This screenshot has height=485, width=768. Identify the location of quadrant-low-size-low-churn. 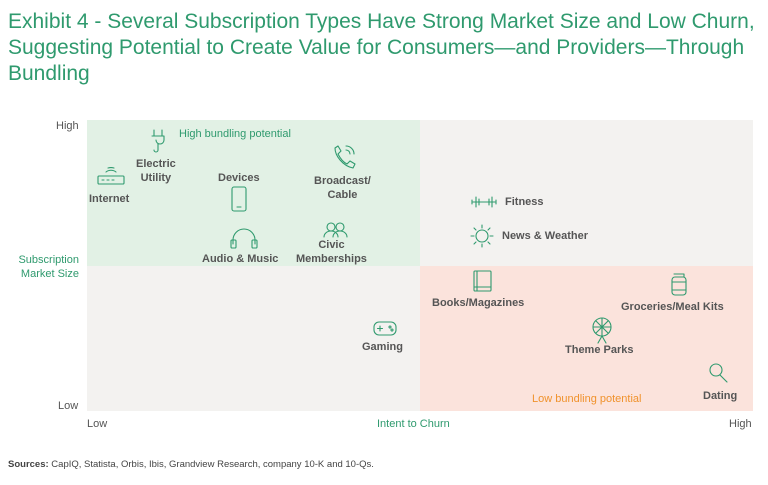
(253, 338).